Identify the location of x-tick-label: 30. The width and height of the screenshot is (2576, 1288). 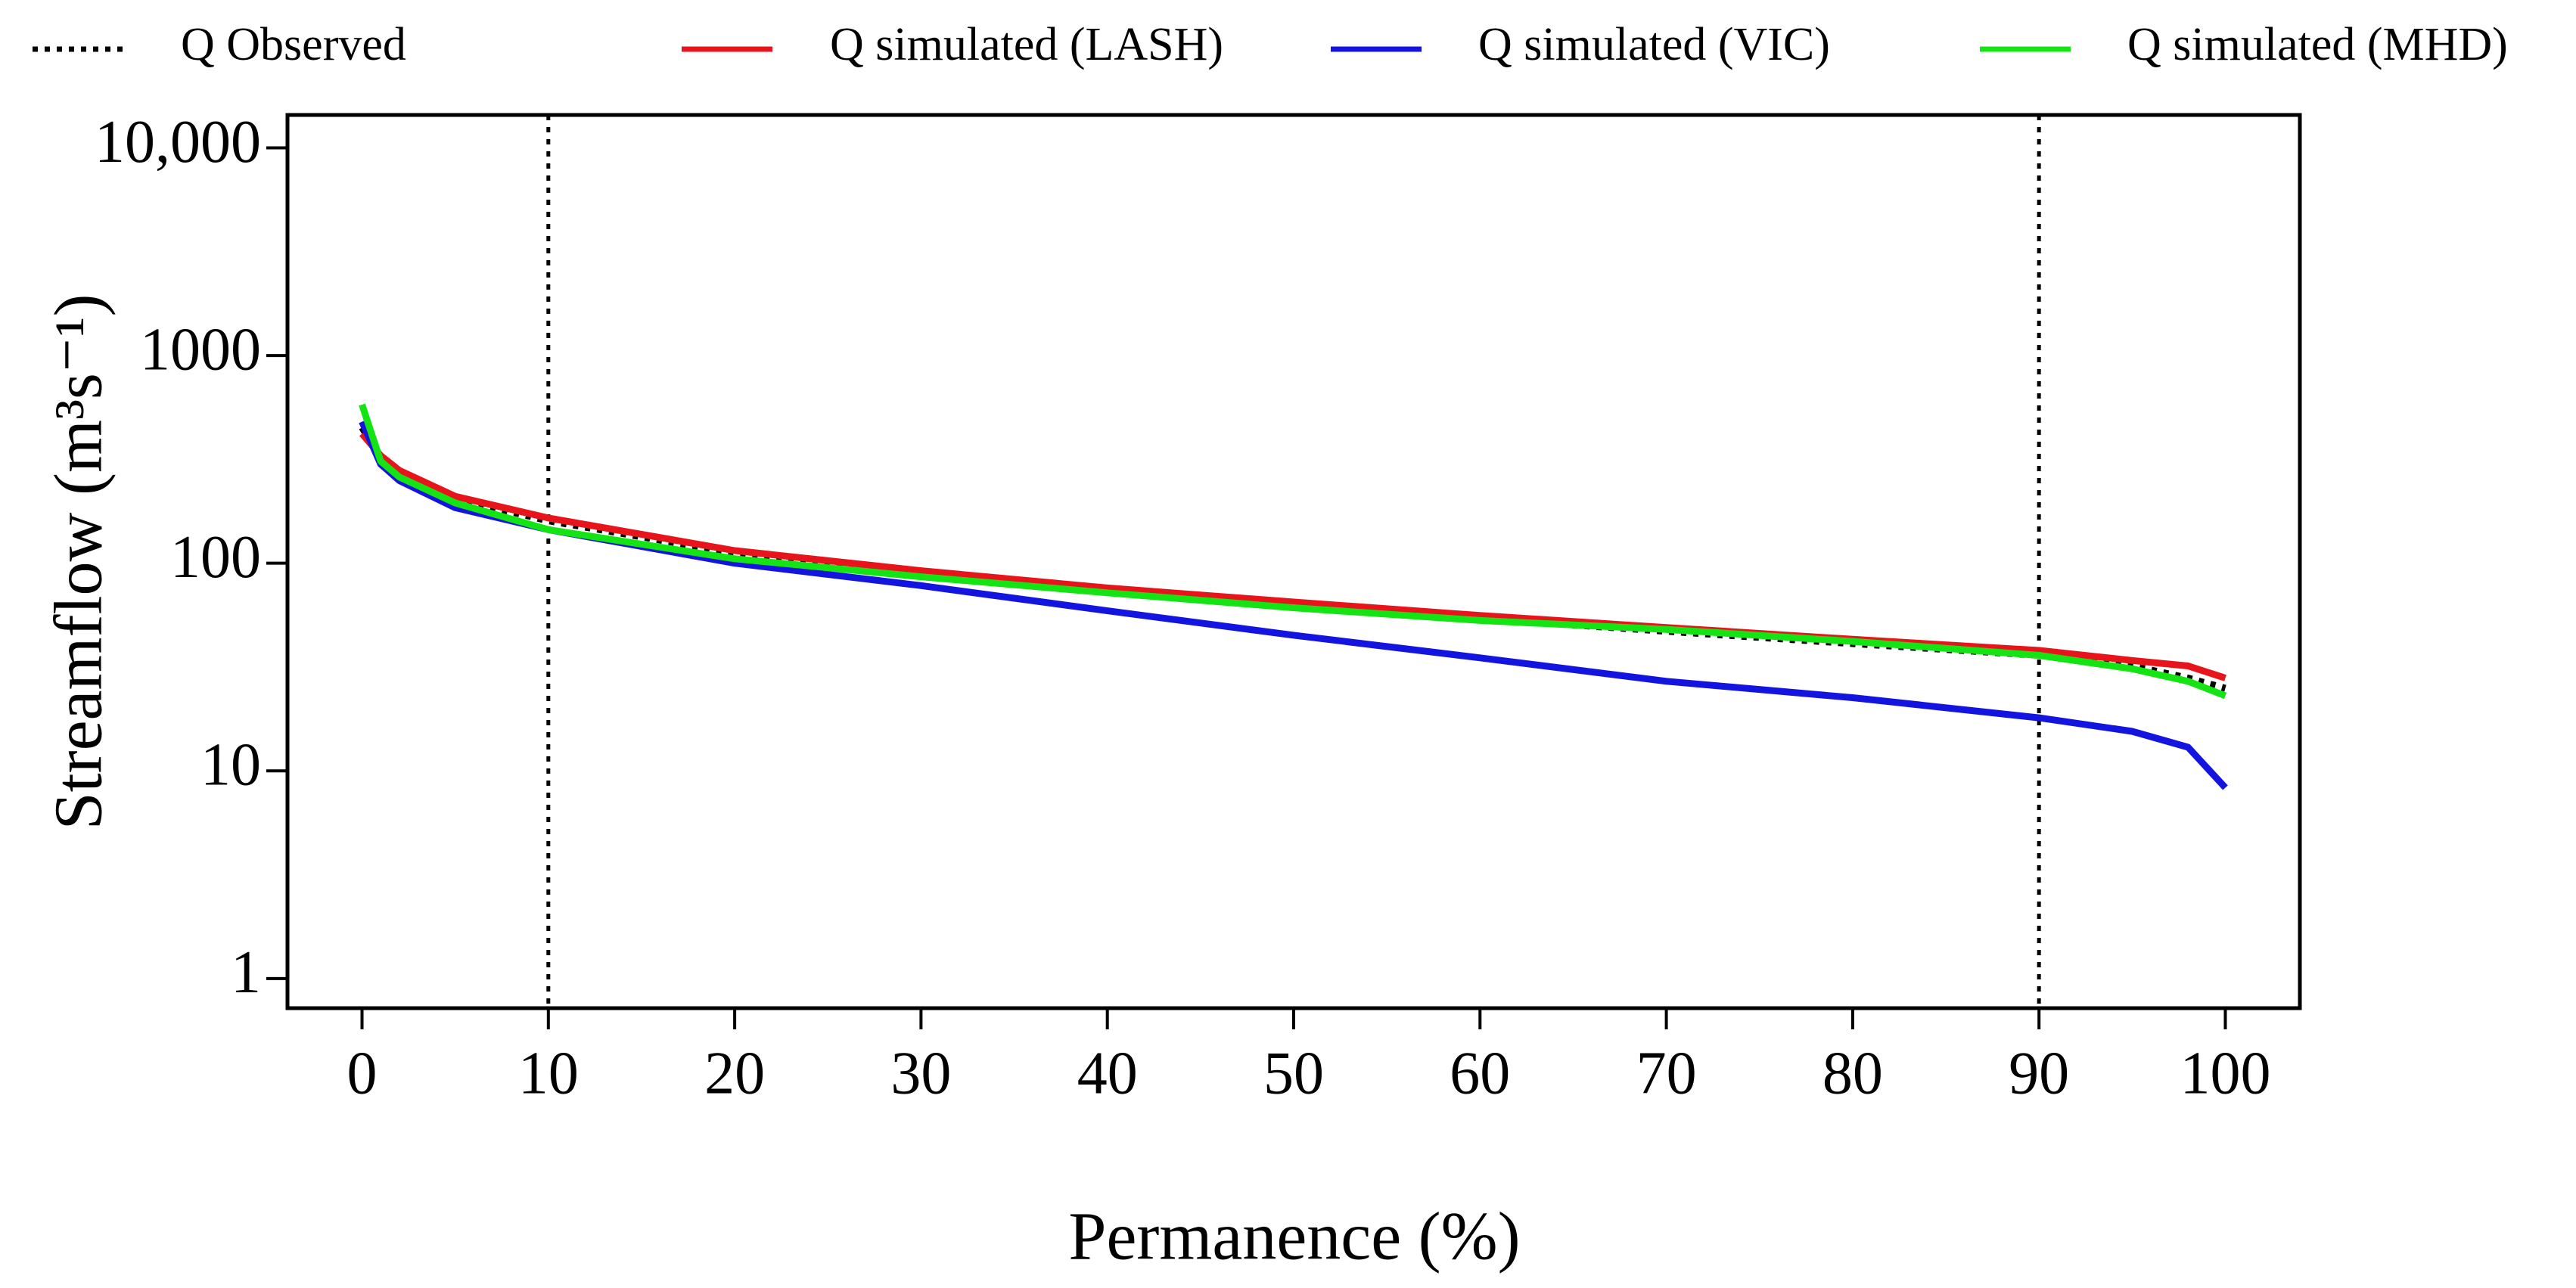
(920, 1073).